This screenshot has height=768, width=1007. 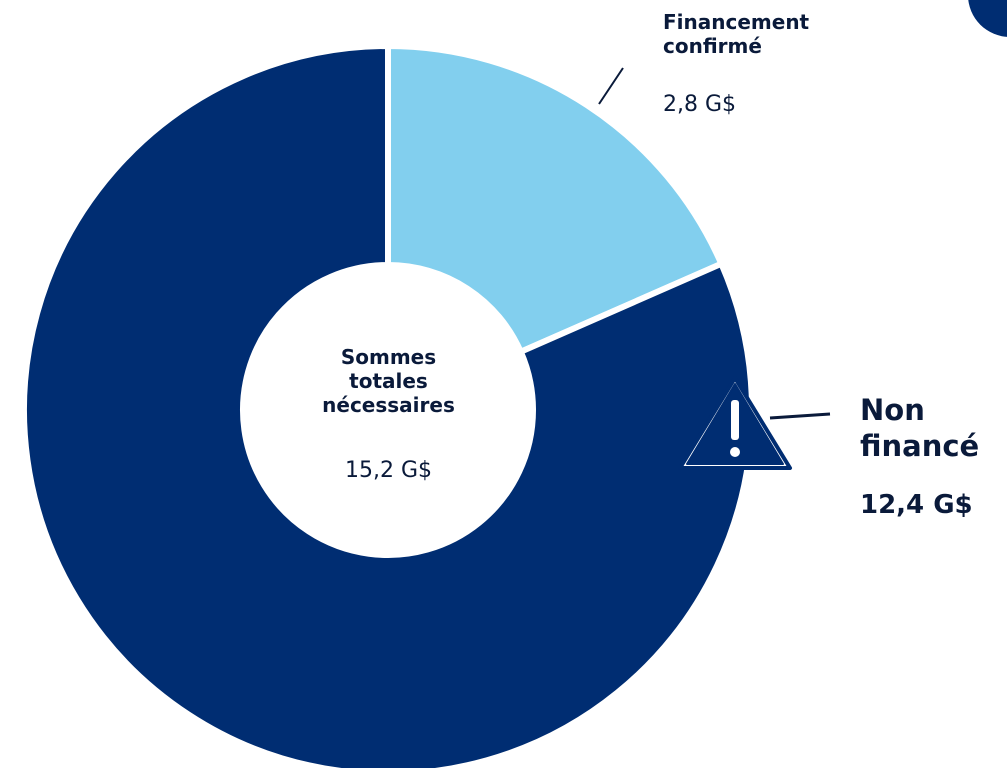 I want to click on slice-label: Non financé, so click(x=920, y=428).